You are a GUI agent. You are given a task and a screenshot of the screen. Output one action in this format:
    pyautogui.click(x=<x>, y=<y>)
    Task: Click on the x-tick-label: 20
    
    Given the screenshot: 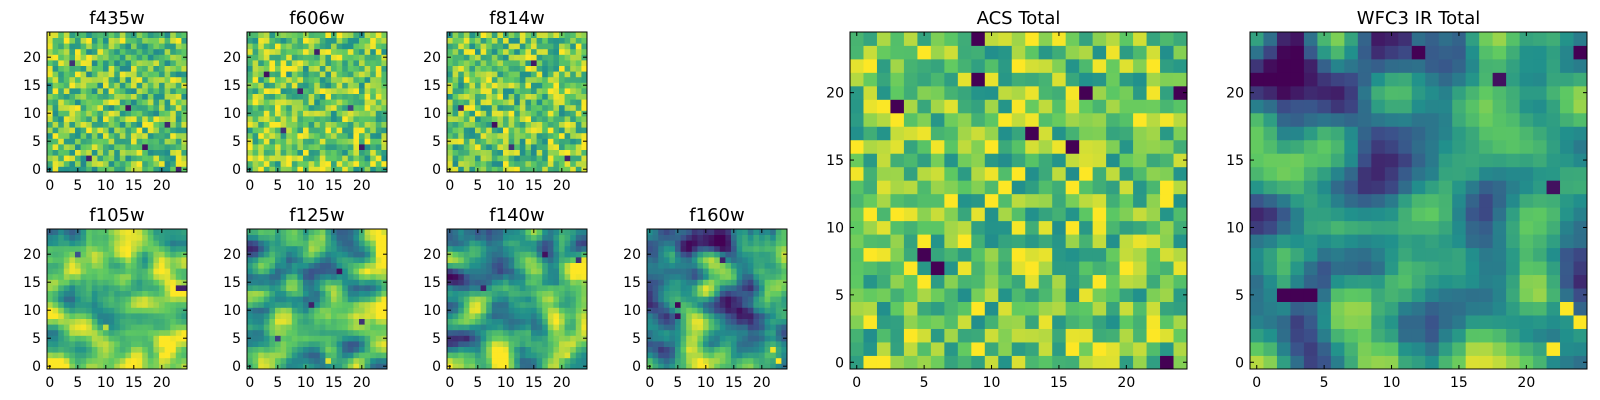 What is the action you would take?
    pyautogui.click(x=362, y=186)
    